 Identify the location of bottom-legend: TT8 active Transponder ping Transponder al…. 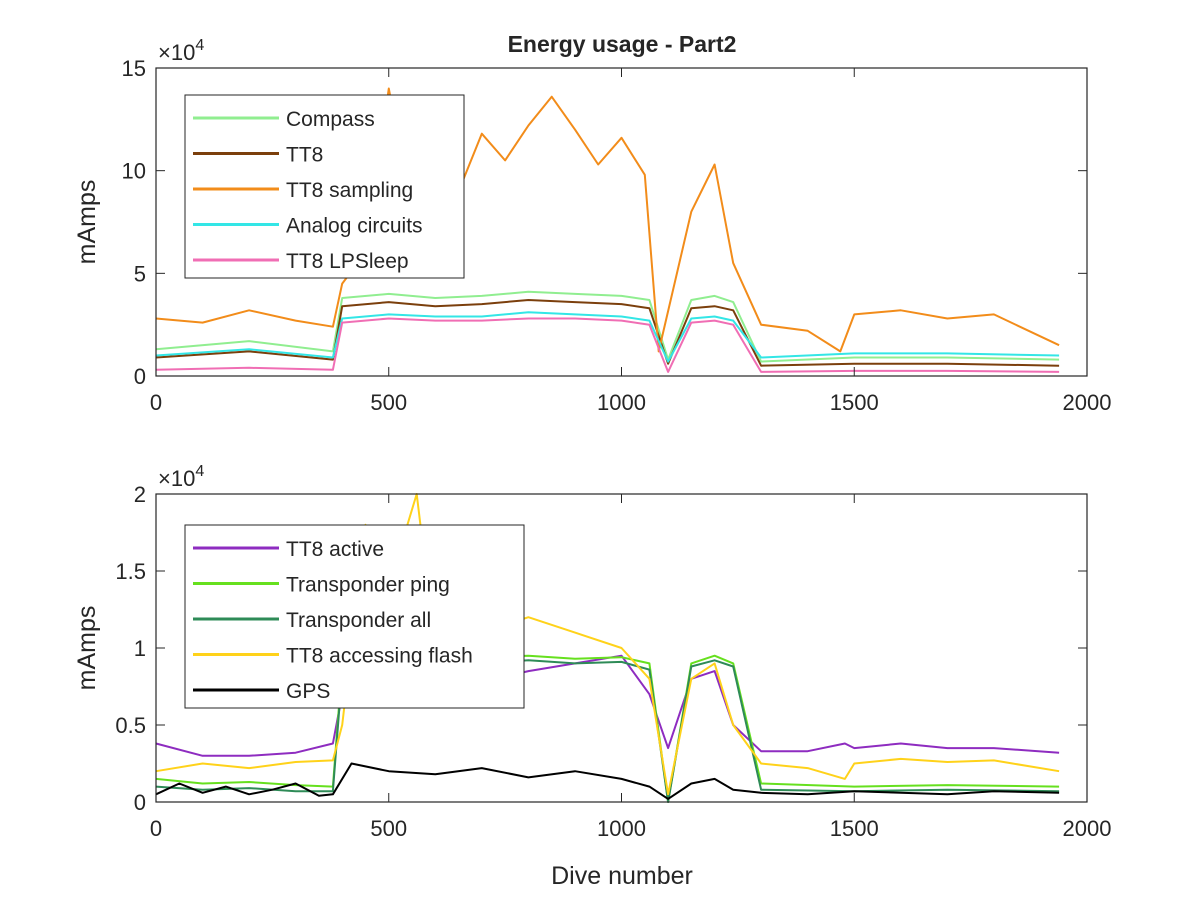
(354, 616).